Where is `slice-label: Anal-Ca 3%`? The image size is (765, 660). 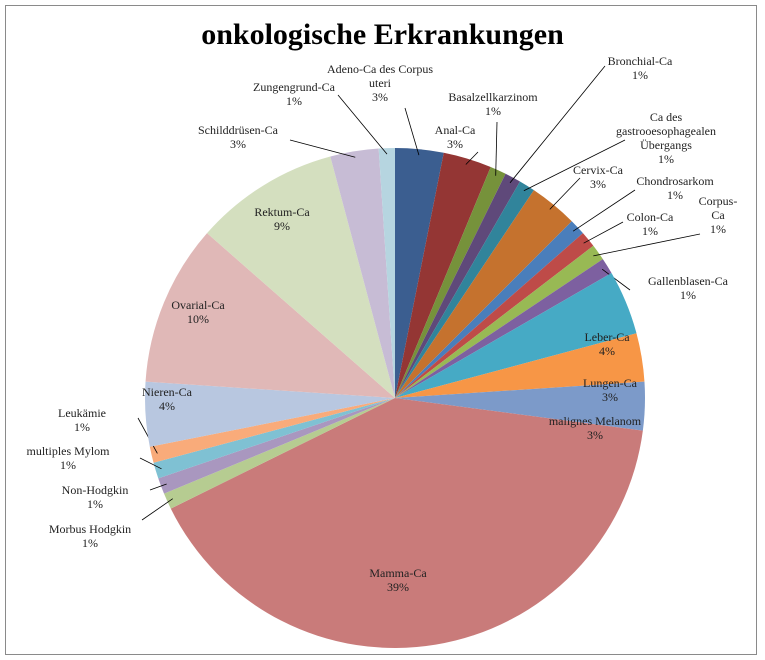 slice-label: Anal-Ca 3% is located at coordinates (455, 137).